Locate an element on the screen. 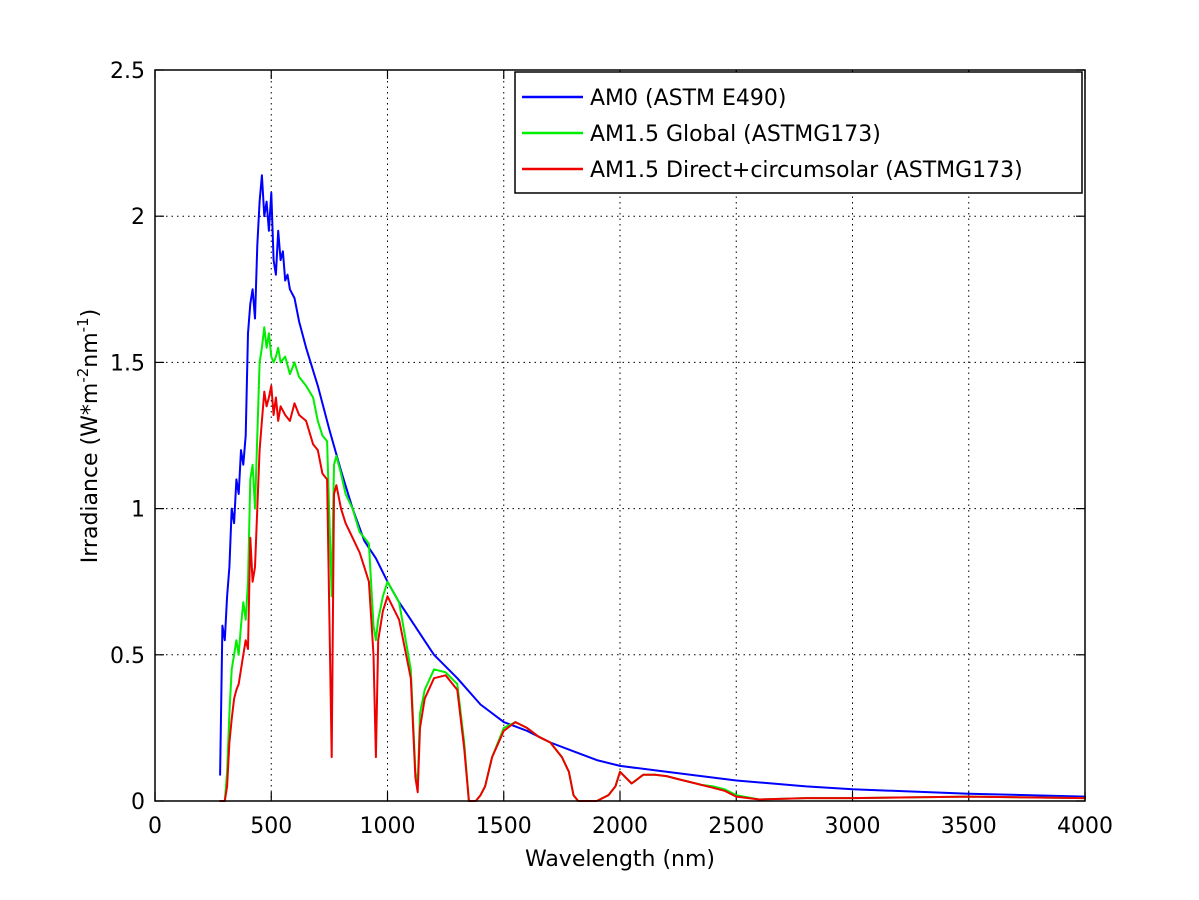 Image resolution: width=1199 pixels, height=900 pixels. y-axis-label-mid: nm is located at coordinates (90, 349).